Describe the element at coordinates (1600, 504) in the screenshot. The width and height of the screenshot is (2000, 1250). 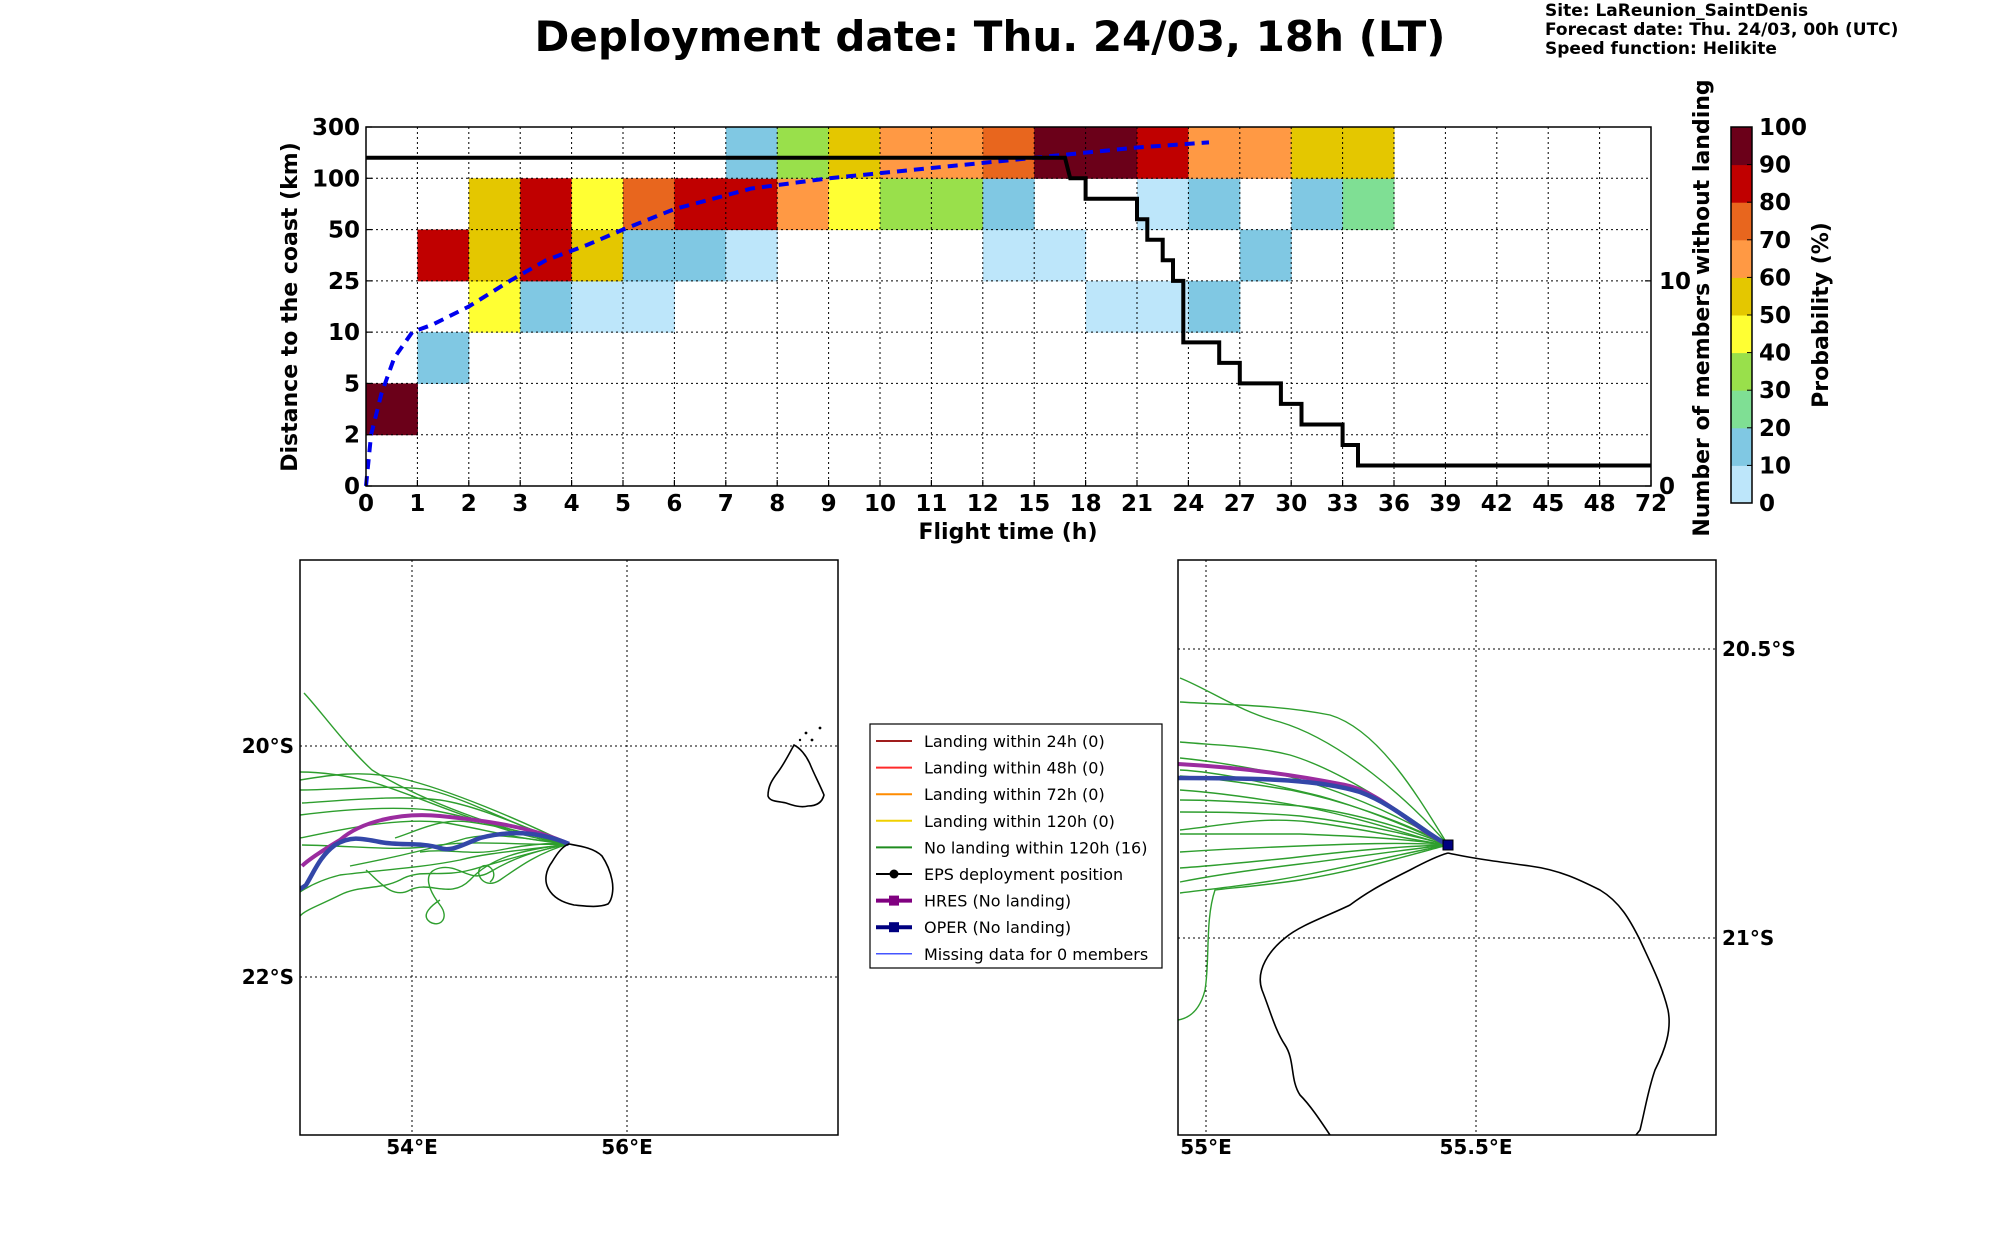
I see `x-tick-label: 48` at that location.